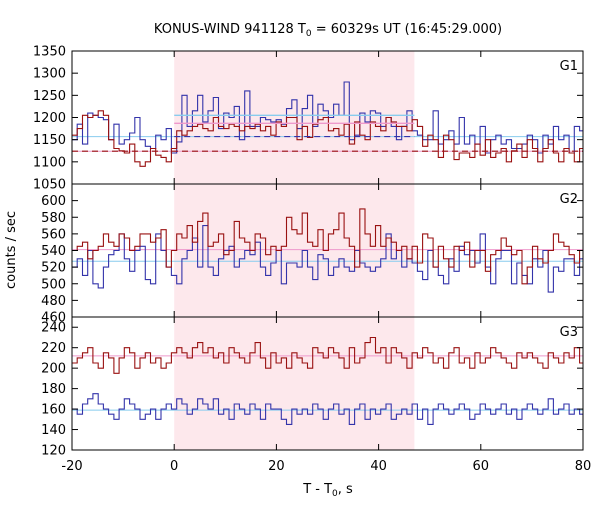  I want to click on y-tick-label: 600, so click(53, 201).